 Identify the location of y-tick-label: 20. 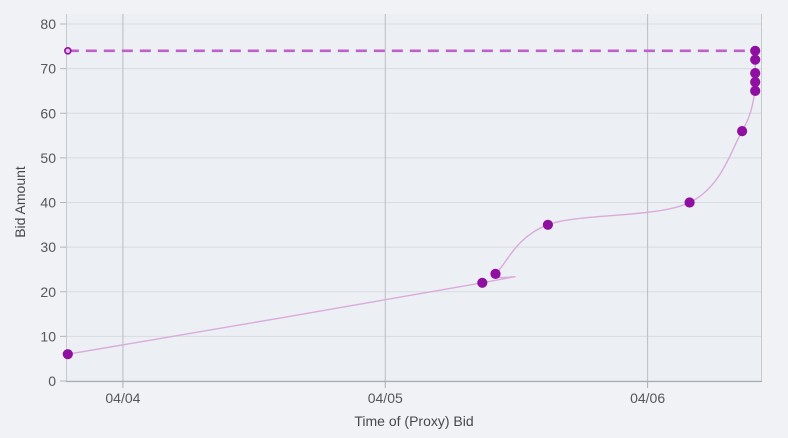
(48, 292).